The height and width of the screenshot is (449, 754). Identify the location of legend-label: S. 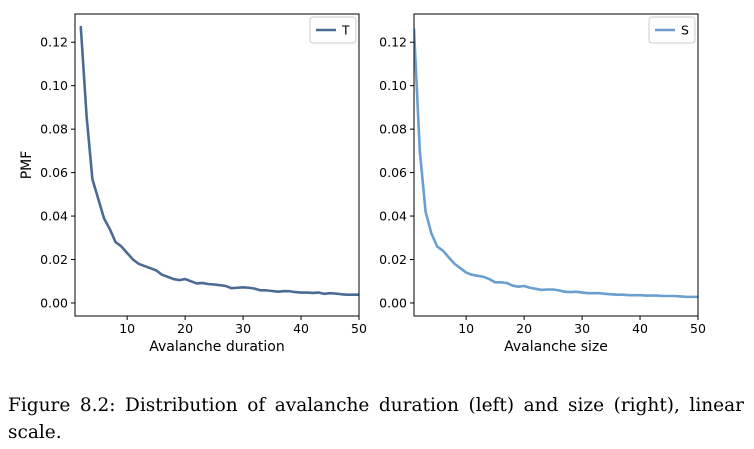
(685, 30).